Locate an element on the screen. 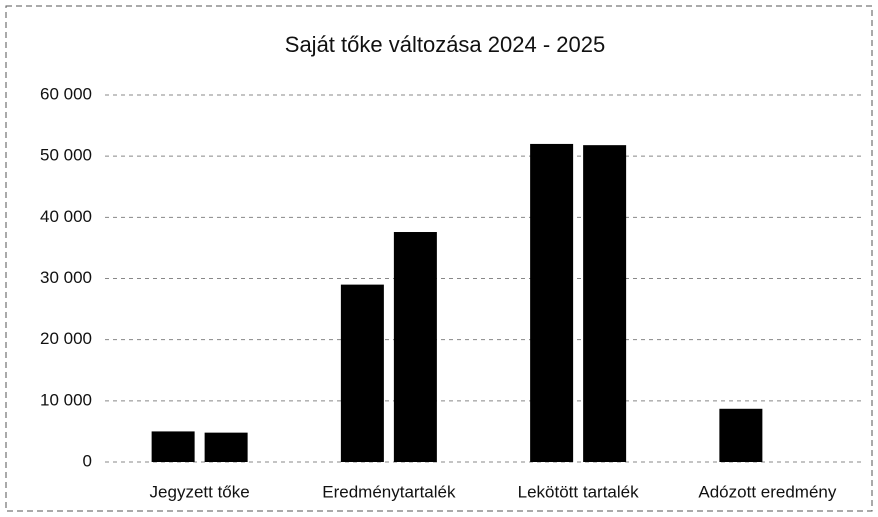 The width and height of the screenshot is (878, 517). y-tick-label: 40 000 is located at coordinates (66, 216).